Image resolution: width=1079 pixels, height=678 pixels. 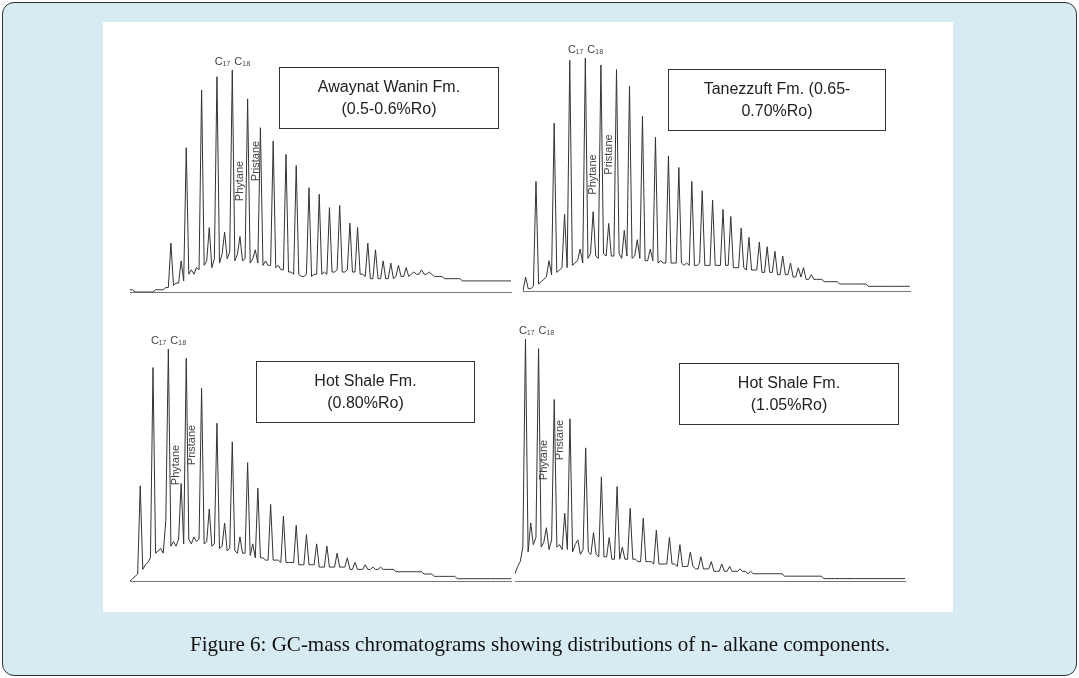 What do you see at coordinates (365, 392) in the screenshot?
I see `text: Hot Shale Fm. (0.80%Ro)` at bounding box center [365, 392].